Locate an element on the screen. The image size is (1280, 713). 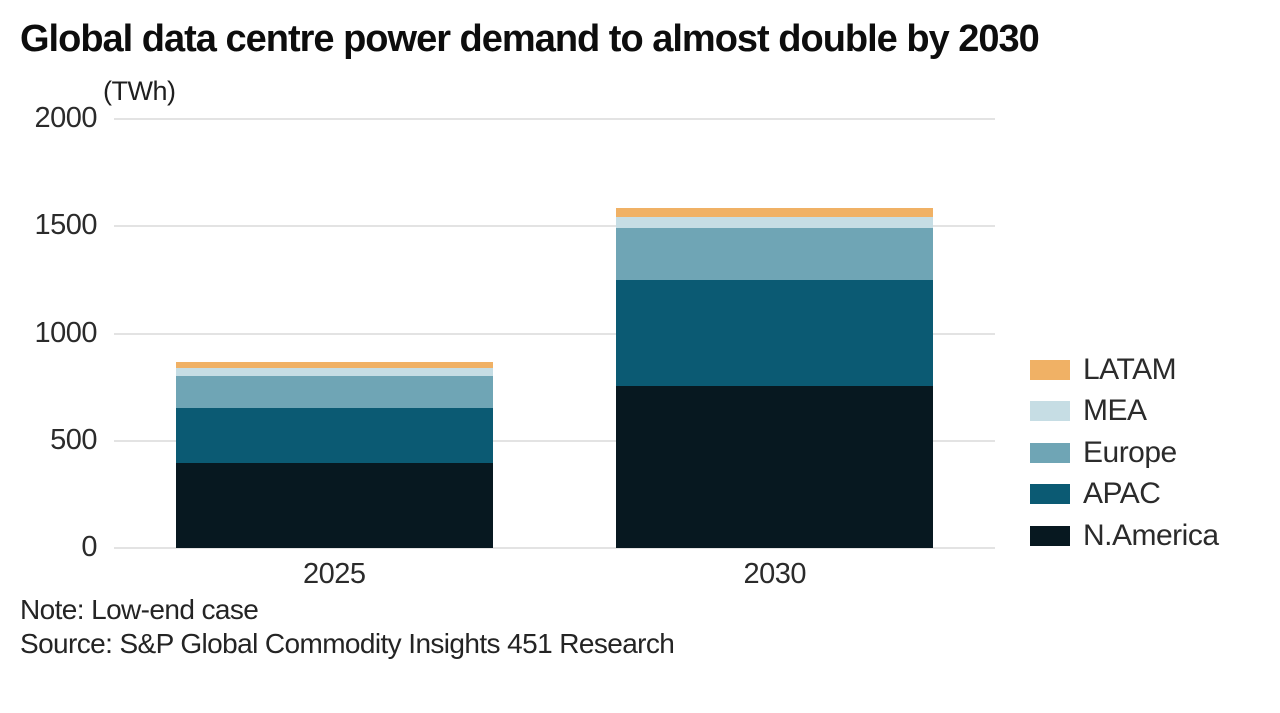
bar-segment-apac-2030 is located at coordinates (775, 333).